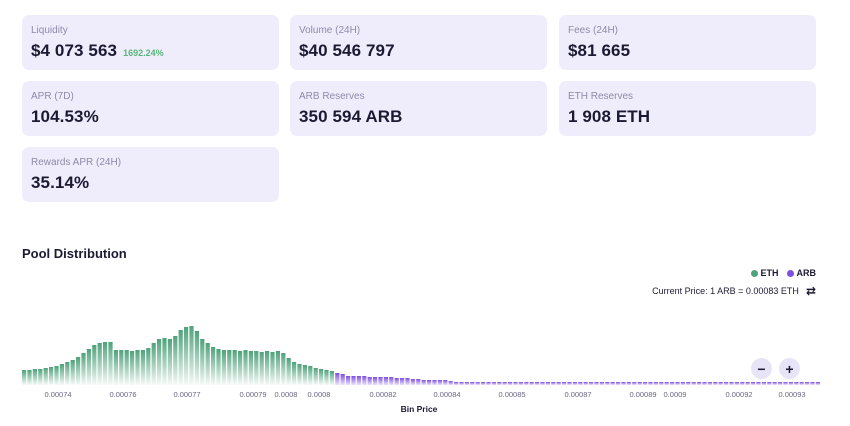 Image resolution: width=850 pixels, height=426 pixels. What do you see at coordinates (810, 291) in the screenshot?
I see `swap-arrows-icon: ⇄` at bounding box center [810, 291].